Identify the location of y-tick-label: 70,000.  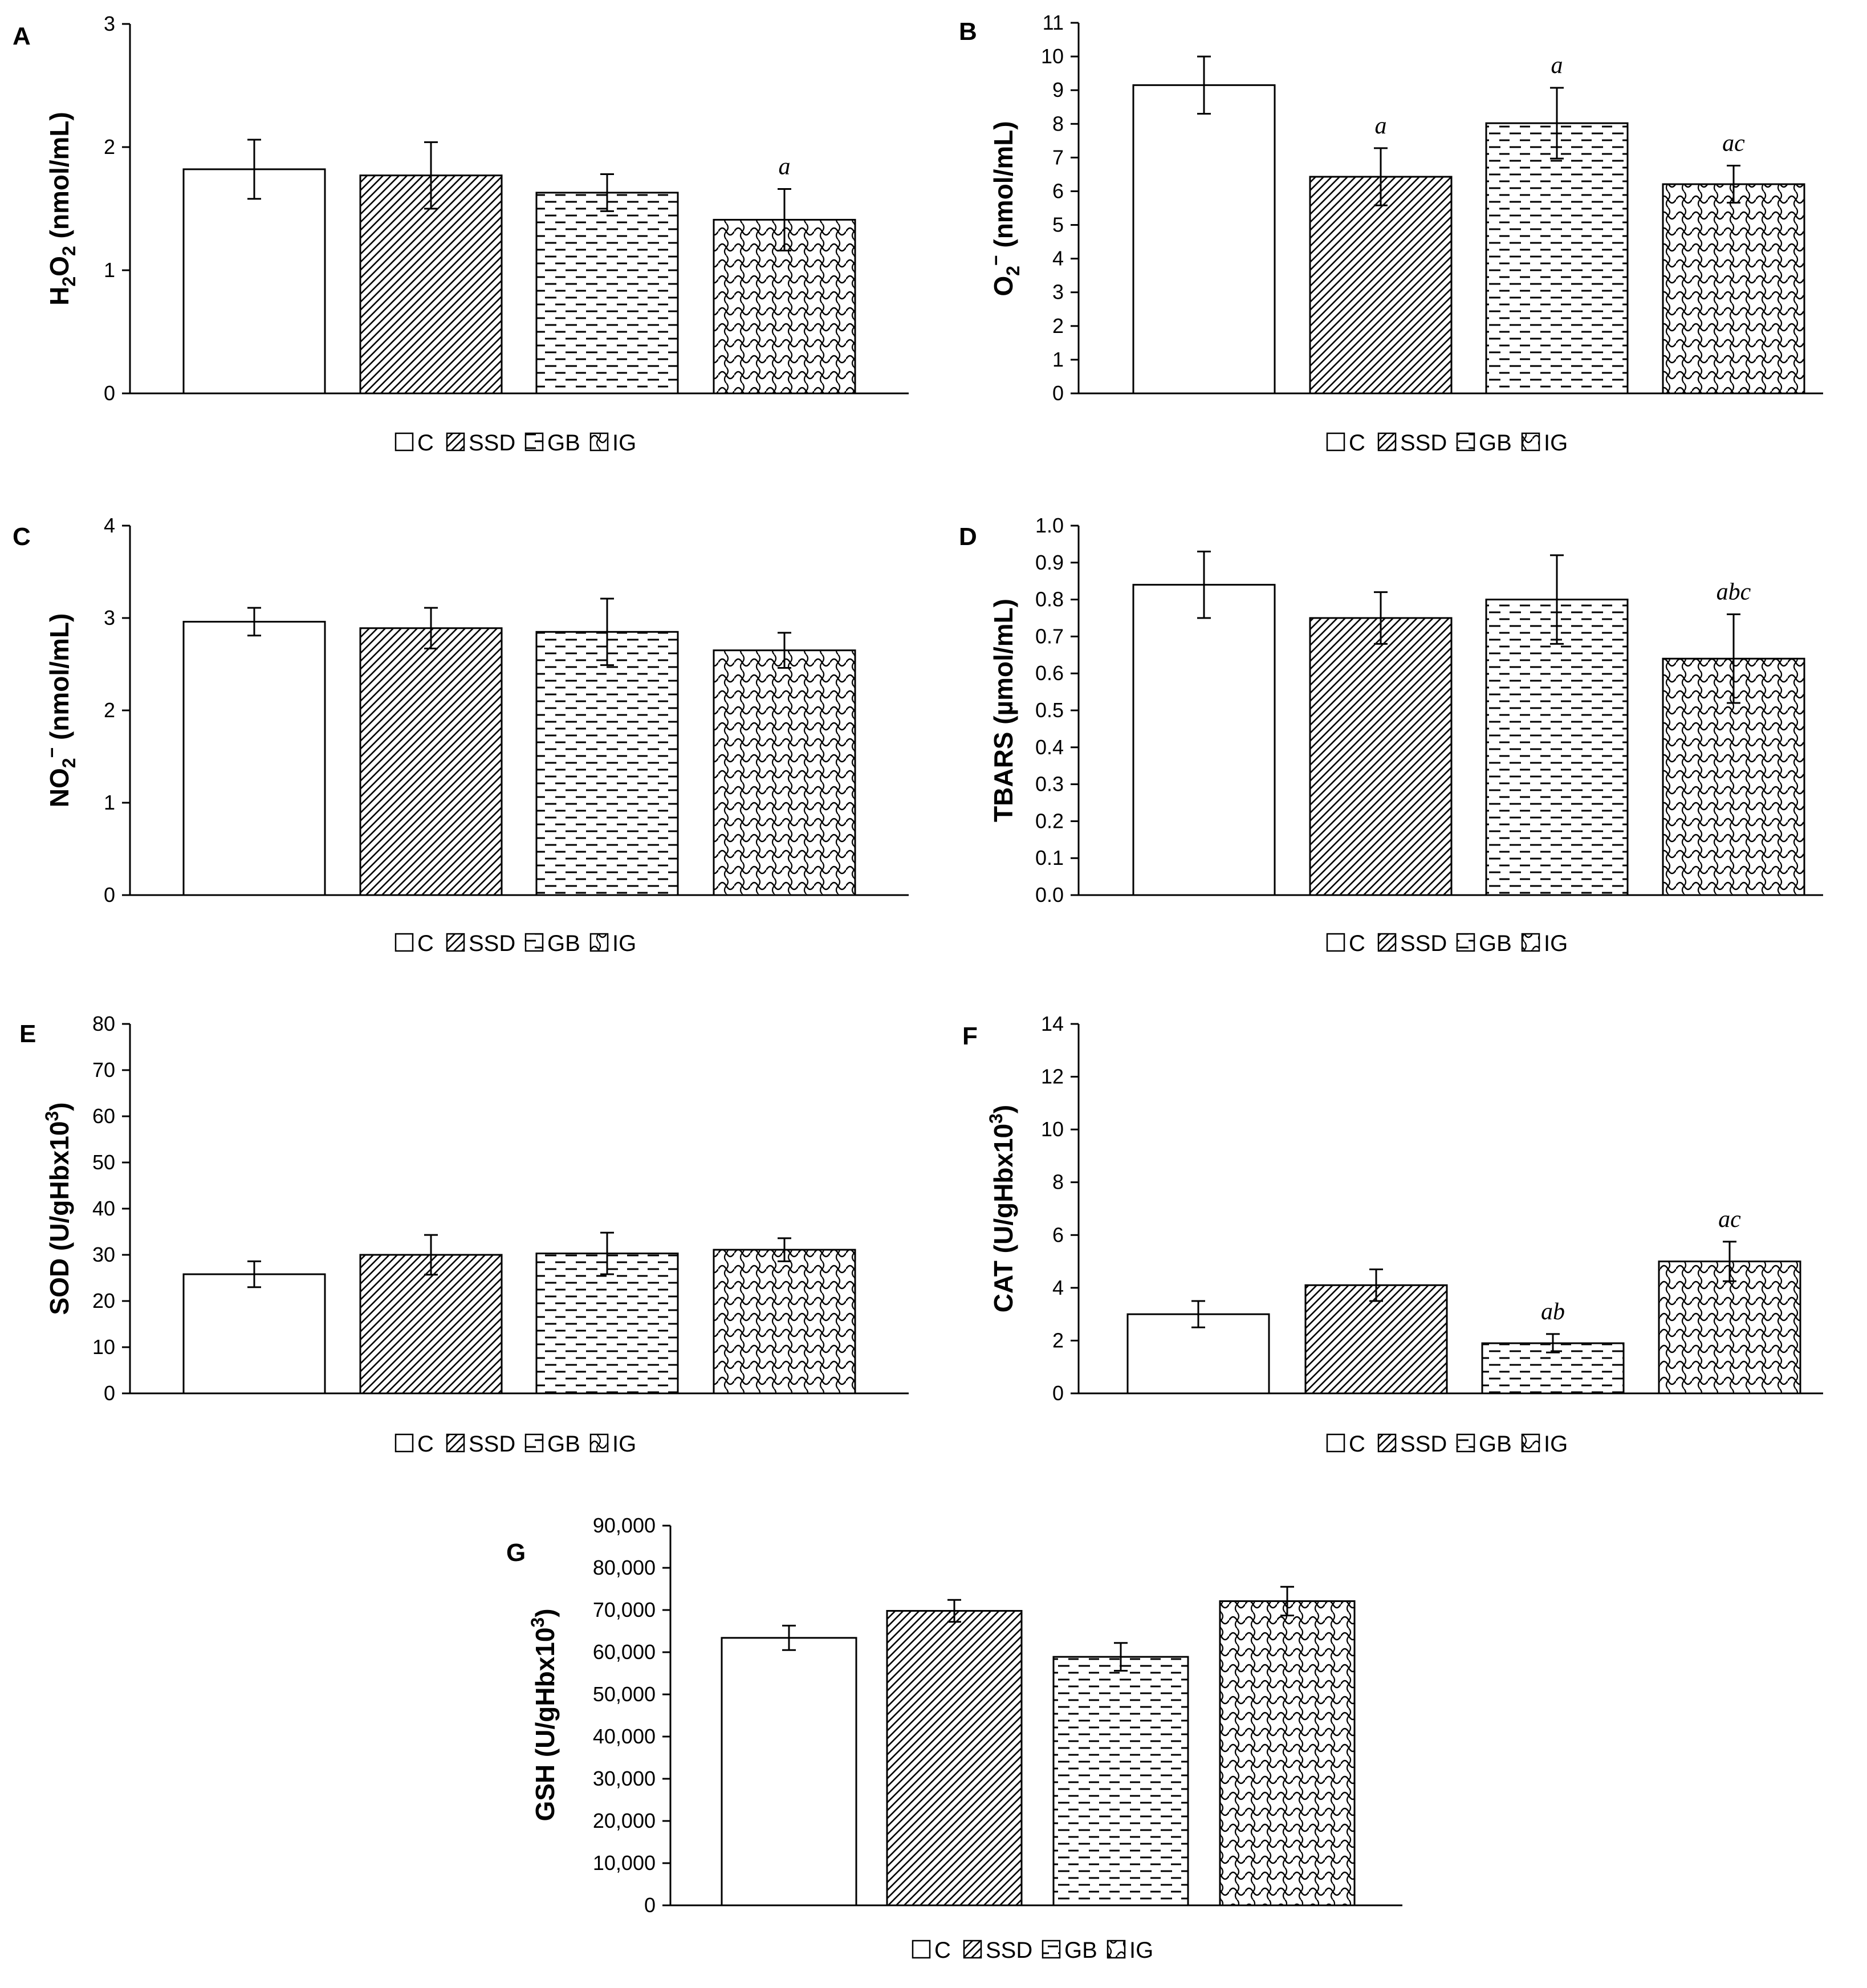
(624, 1609).